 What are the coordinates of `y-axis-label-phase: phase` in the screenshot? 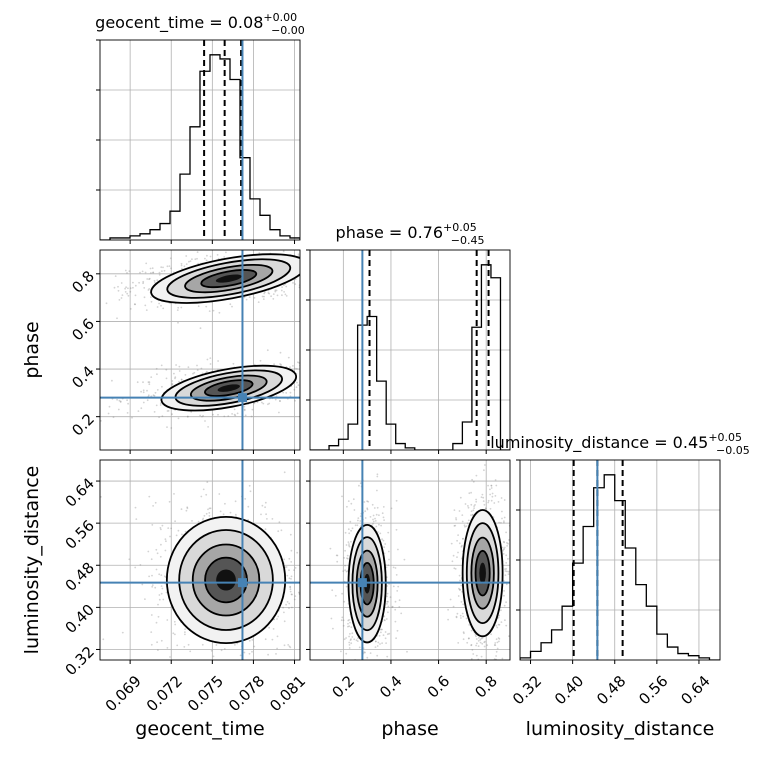 It's located at (32, 349).